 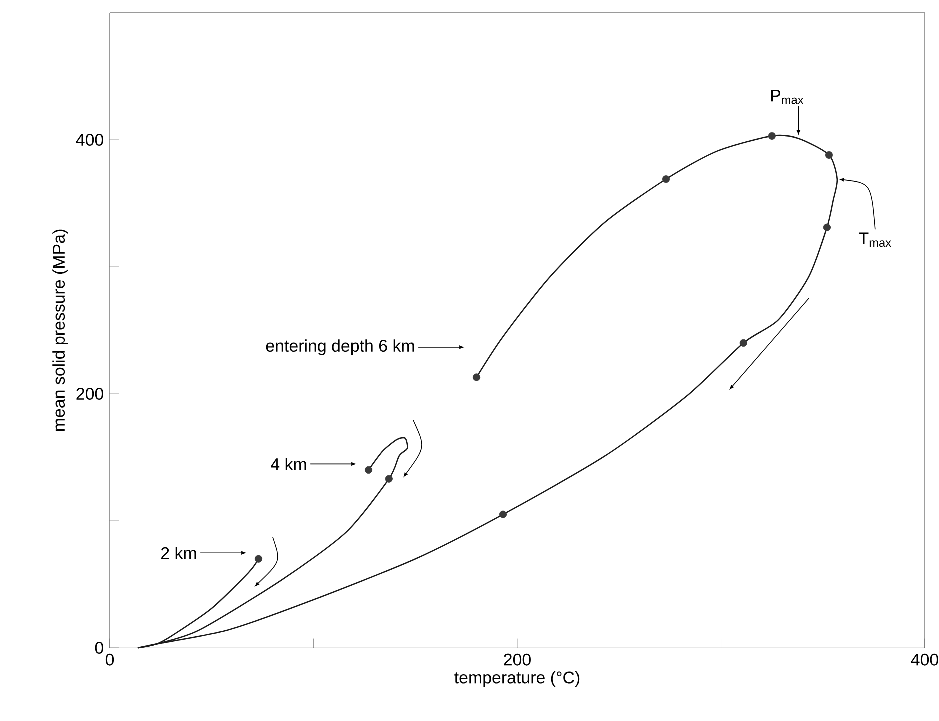 I want to click on x-axis-title: temperature (°C), so click(x=517, y=679).